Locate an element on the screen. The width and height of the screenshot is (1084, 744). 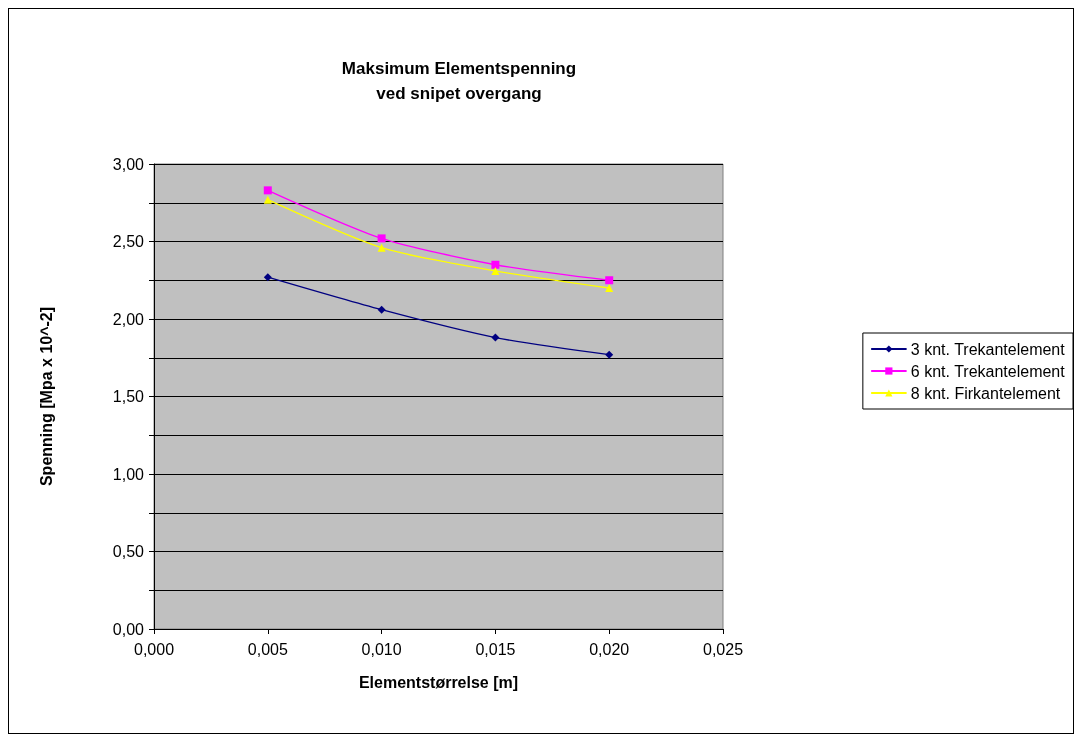
legend-label: 6 knt. Trekantelement is located at coordinates (988, 371).